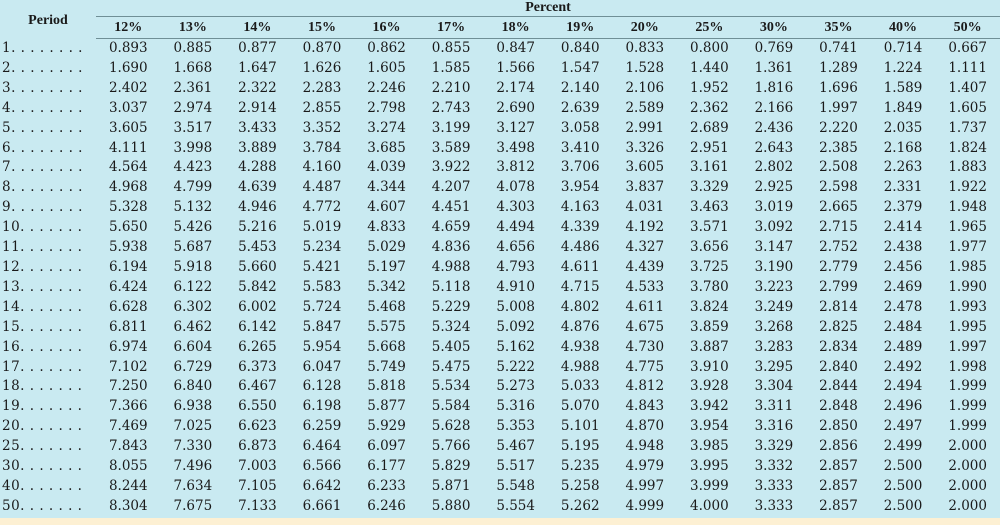  What do you see at coordinates (515, 187) in the screenshot?
I see `table-cell: 4.078` at bounding box center [515, 187].